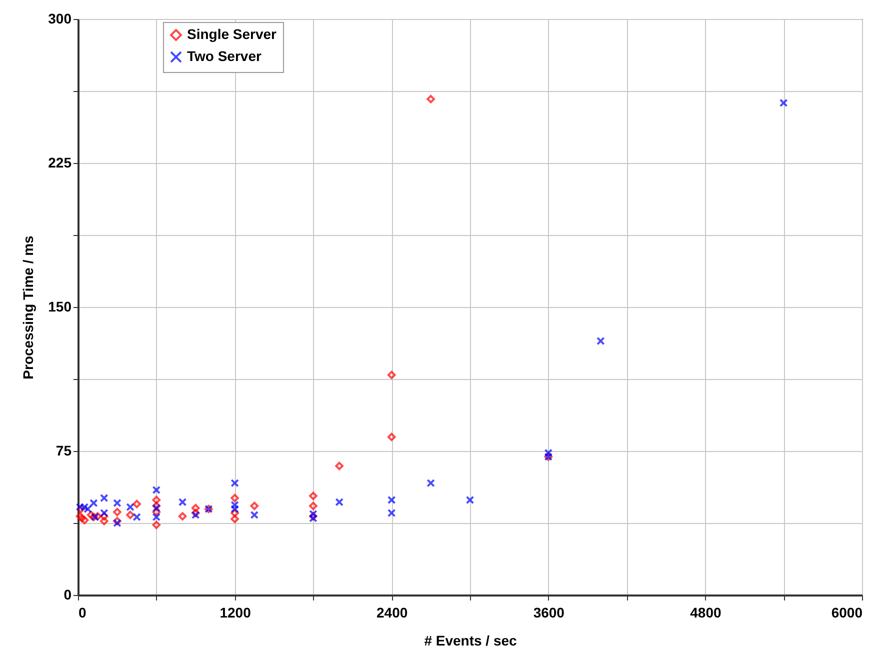  Describe the element at coordinates (847, 612) in the screenshot. I see `x-tick-label: 6000` at that location.